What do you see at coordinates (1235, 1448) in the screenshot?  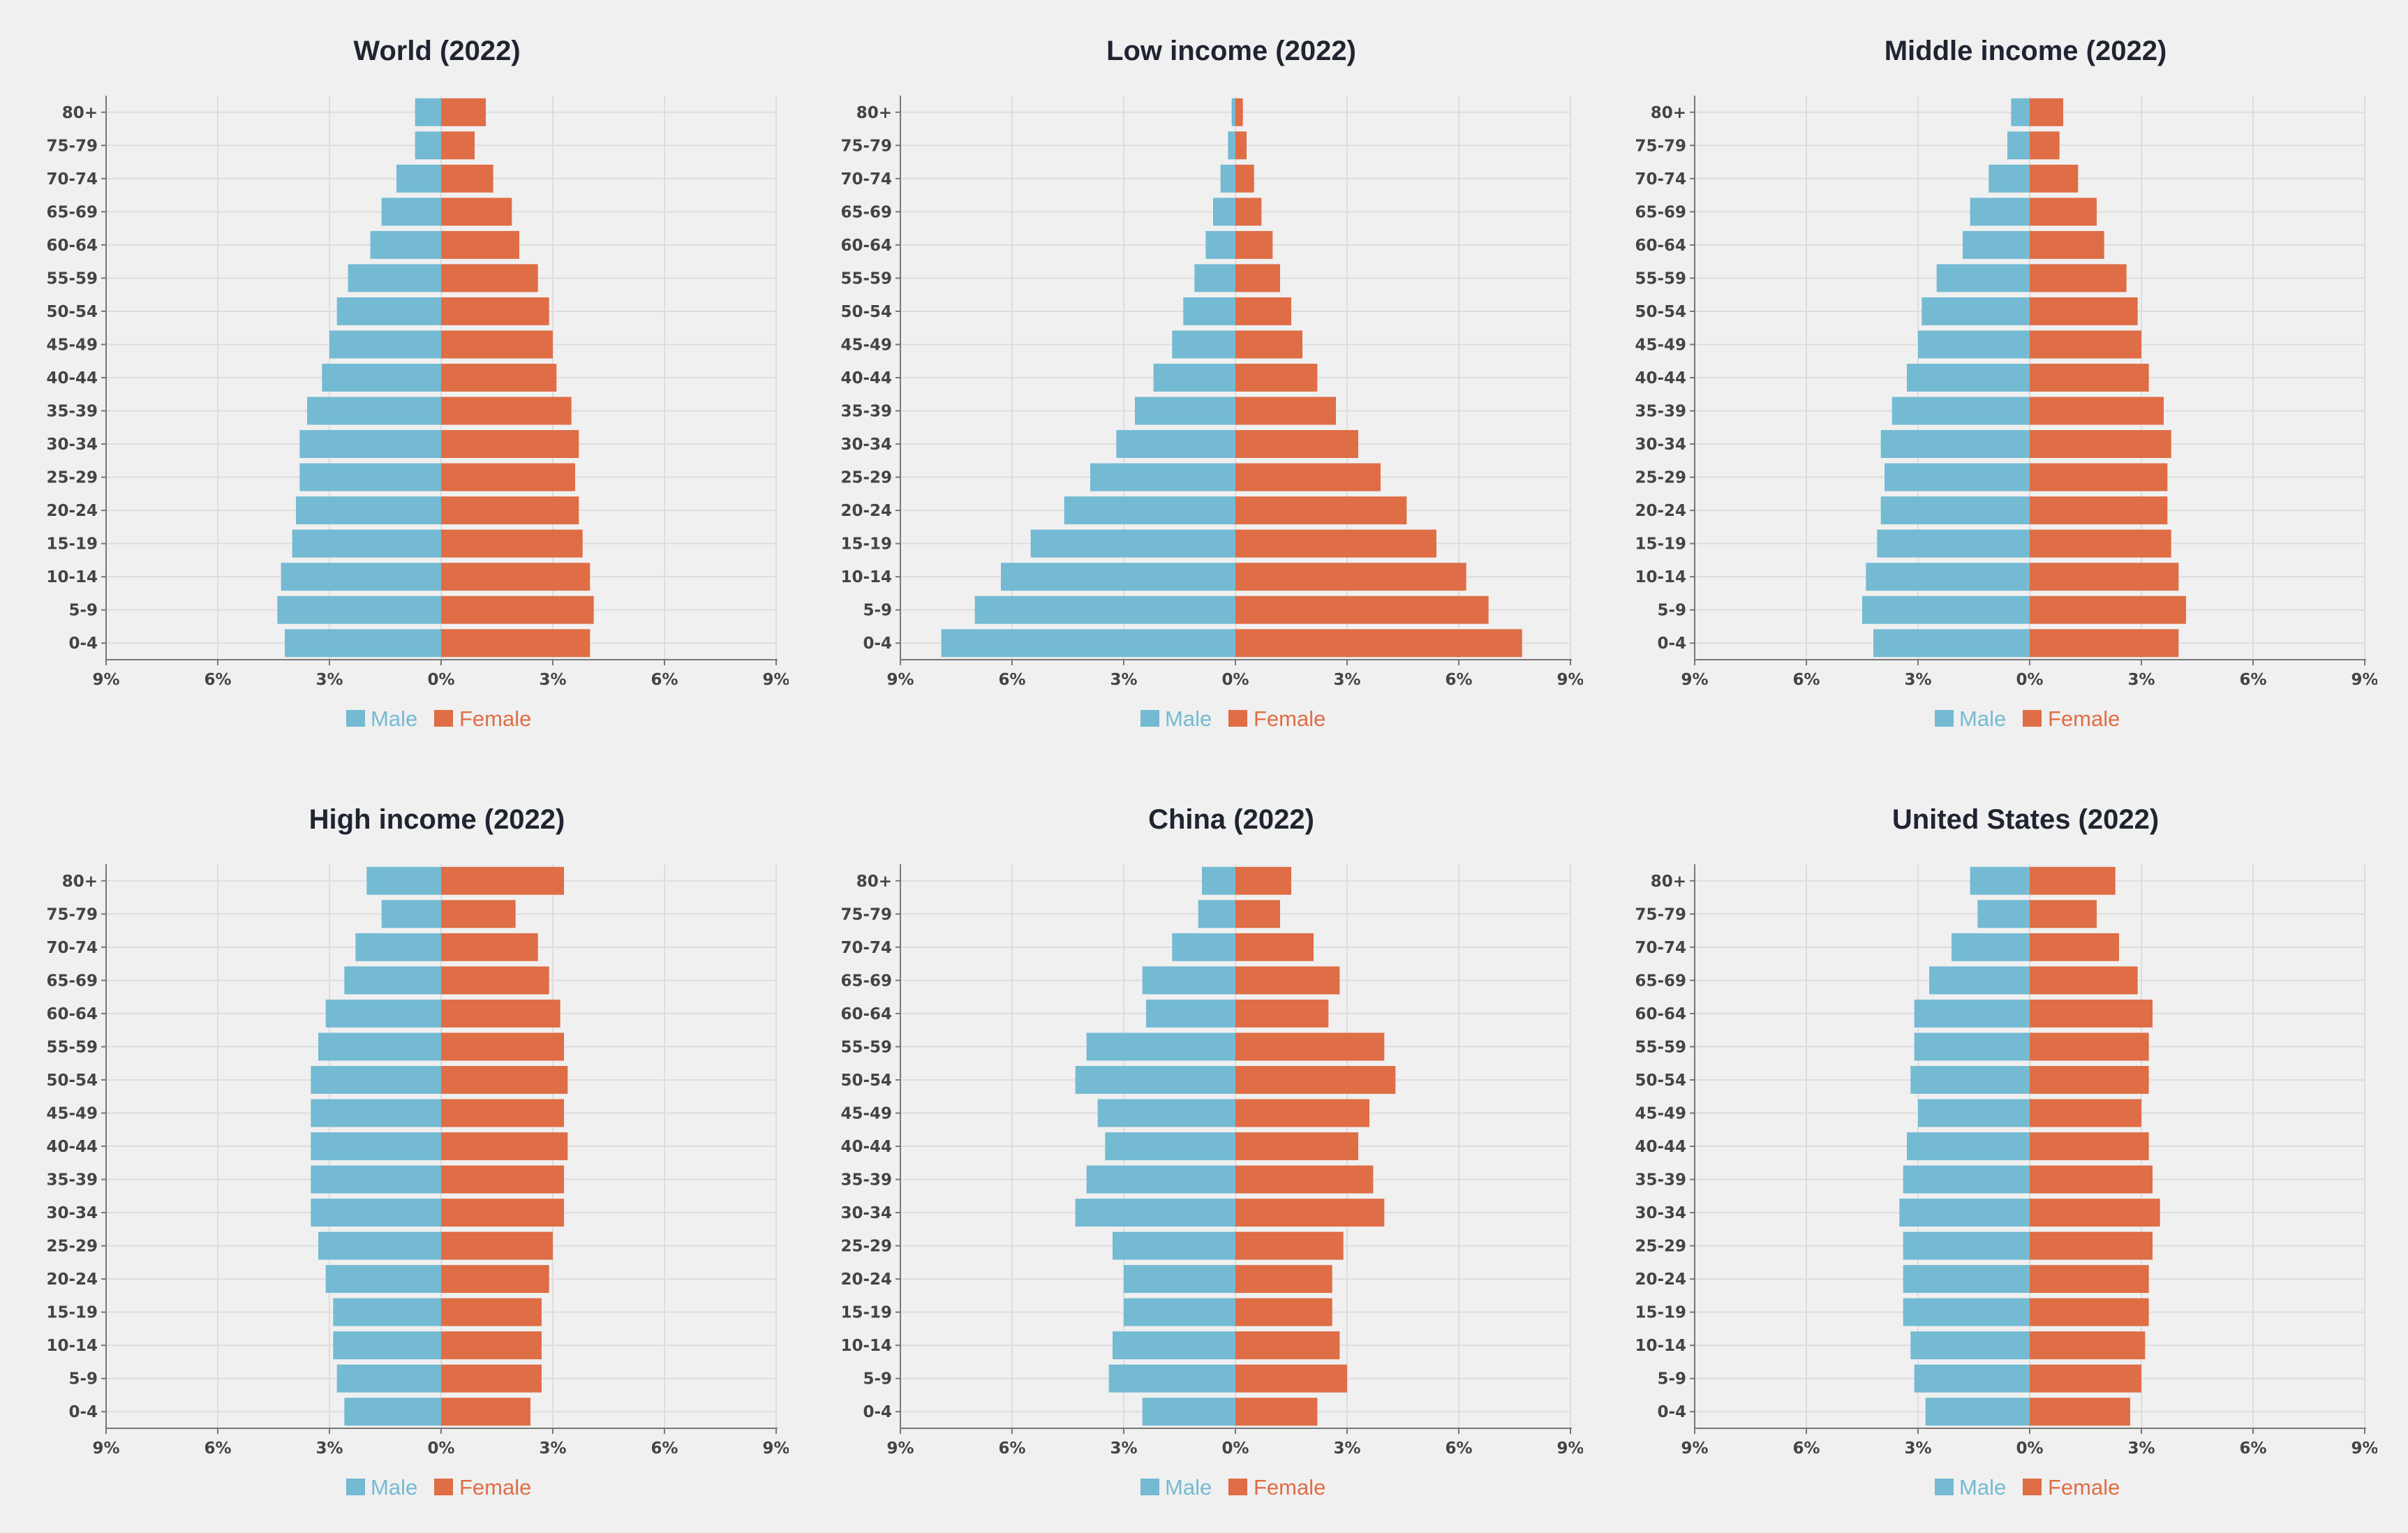 I see `x-tick-label: 0%` at bounding box center [1235, 1448].